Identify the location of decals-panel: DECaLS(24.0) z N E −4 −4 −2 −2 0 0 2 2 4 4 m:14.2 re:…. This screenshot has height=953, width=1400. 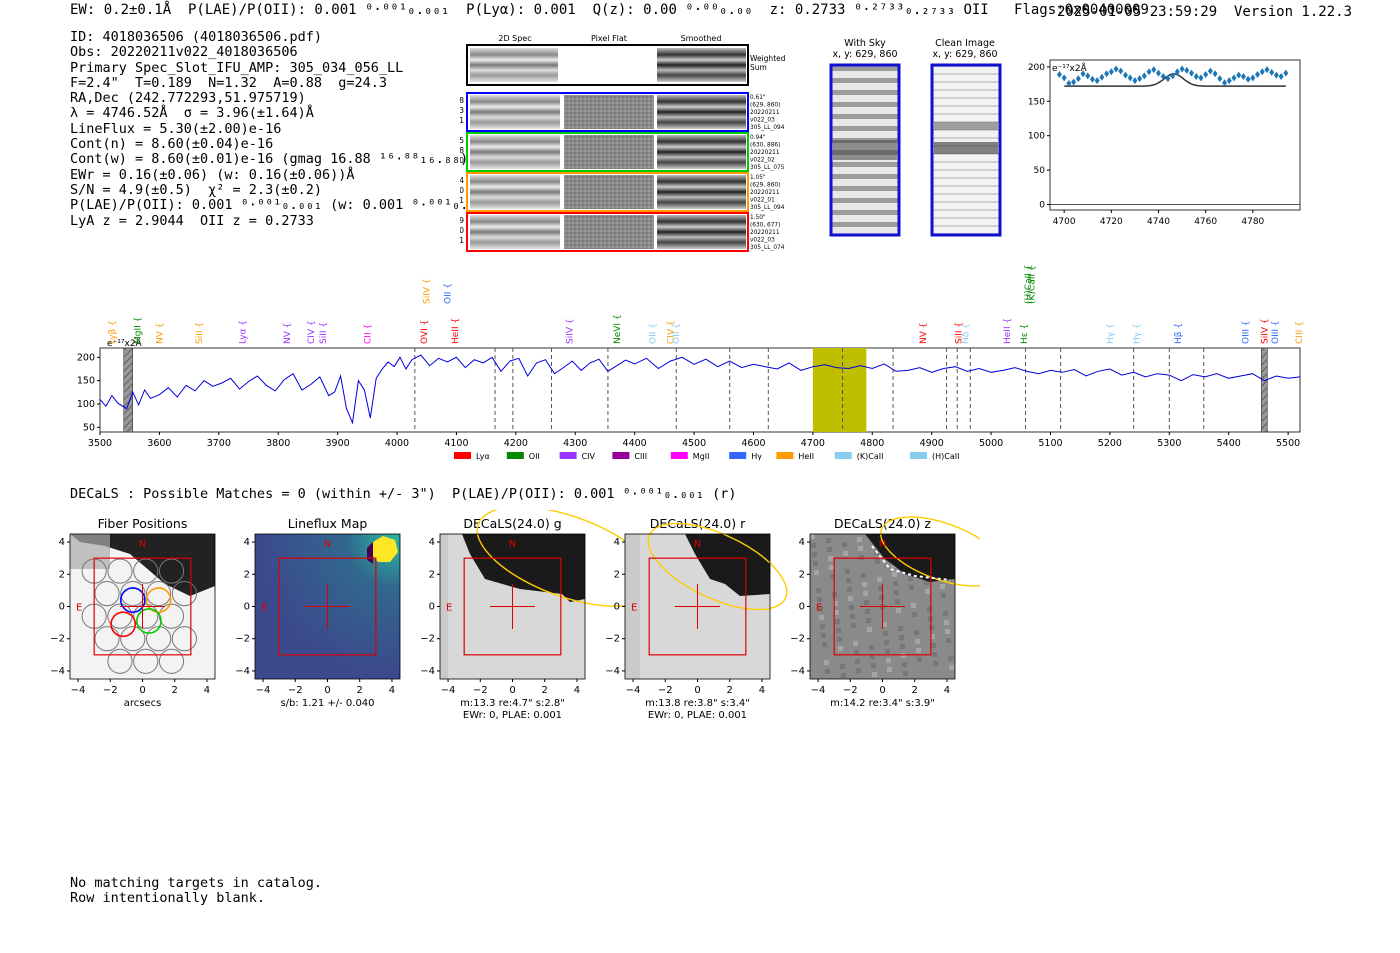
(885, 612).